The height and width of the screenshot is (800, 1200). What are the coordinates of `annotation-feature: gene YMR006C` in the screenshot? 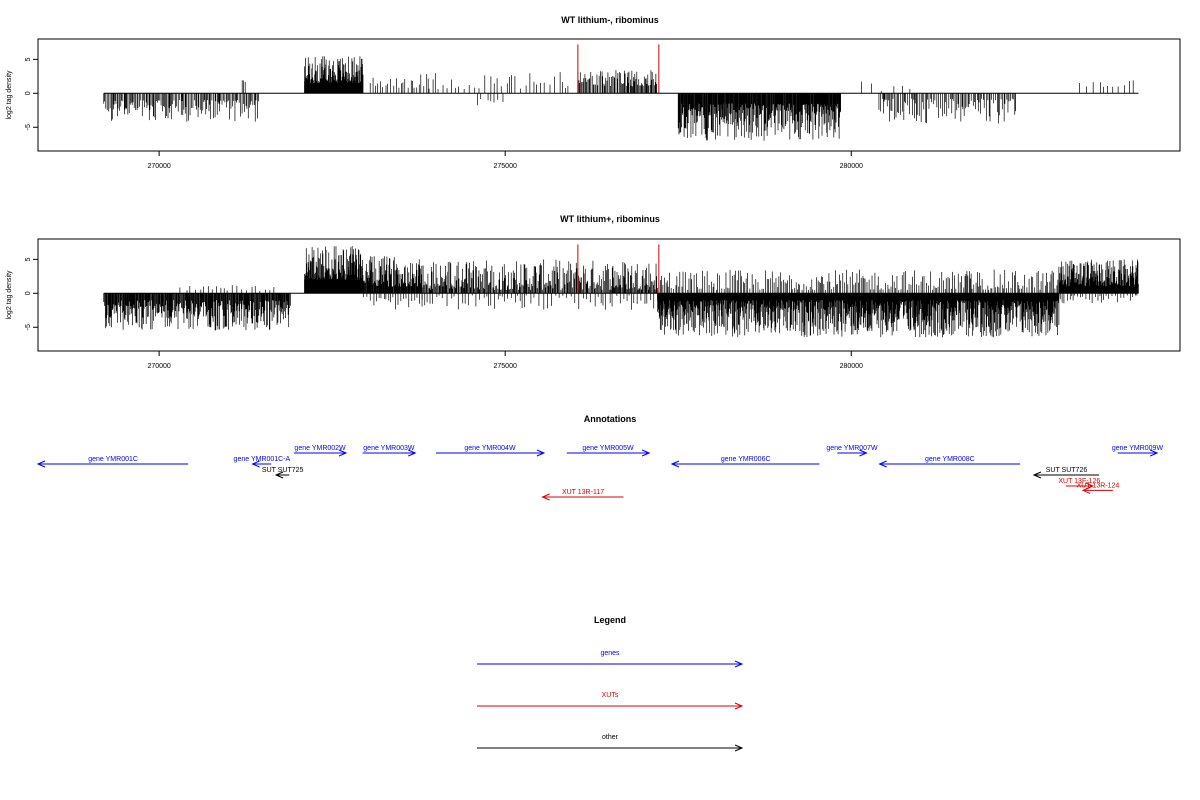 It's located at (745, 462).